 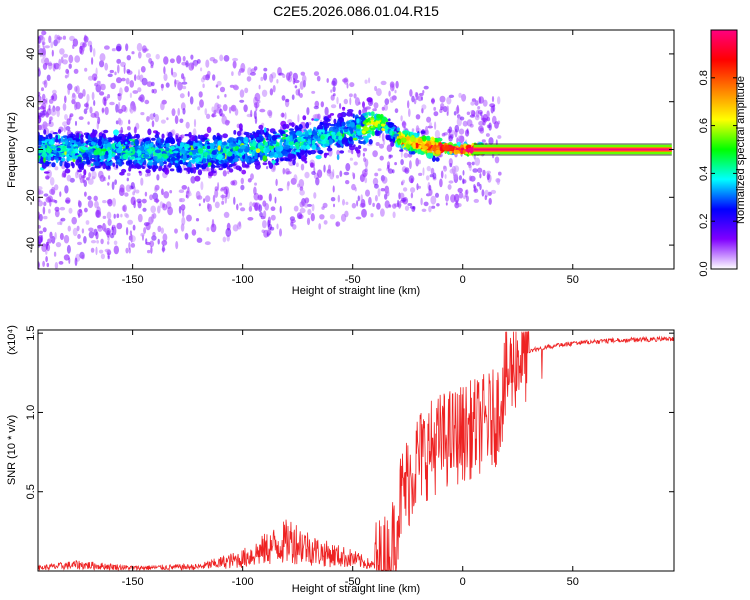 I want to click on x-tick-label: 0, so click(x=463, y=582).